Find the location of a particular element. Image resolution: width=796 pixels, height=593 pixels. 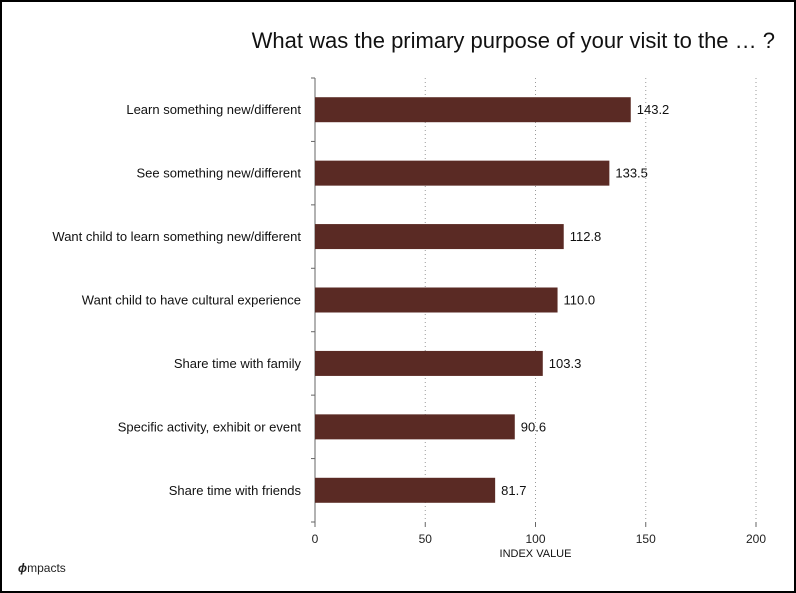

x-axis-title: INDEX VALUE is located at coordinates (536, 554).